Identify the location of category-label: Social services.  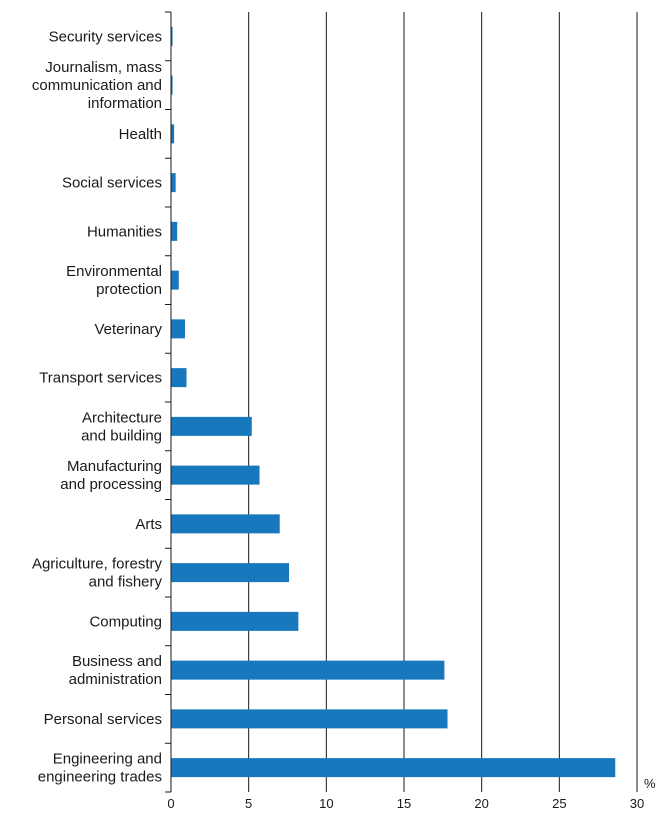
(112, 183).